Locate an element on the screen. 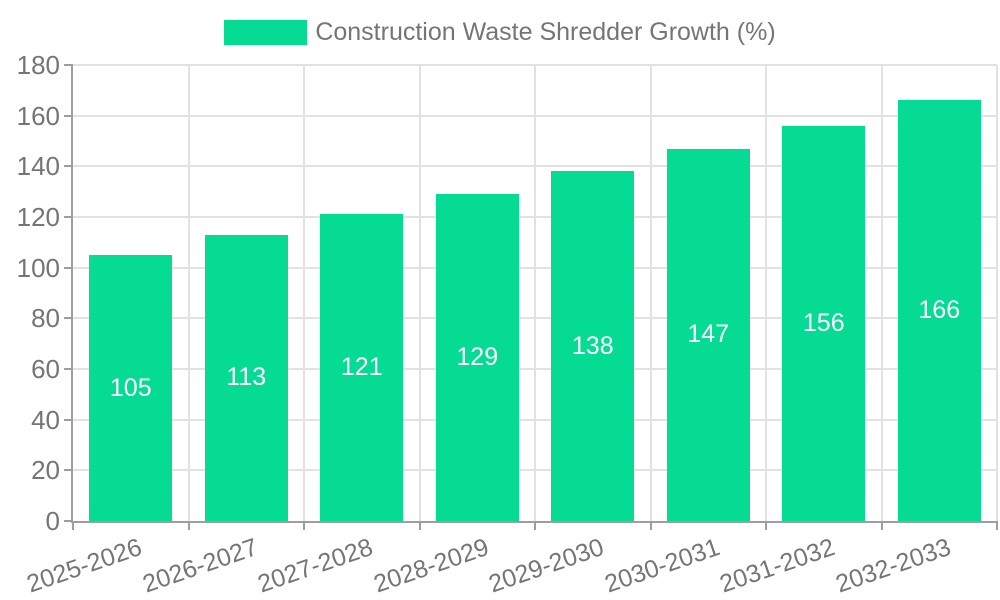 The image size is (1000, 600). bar-value-label: 113 is located at coordinates (246, 377).